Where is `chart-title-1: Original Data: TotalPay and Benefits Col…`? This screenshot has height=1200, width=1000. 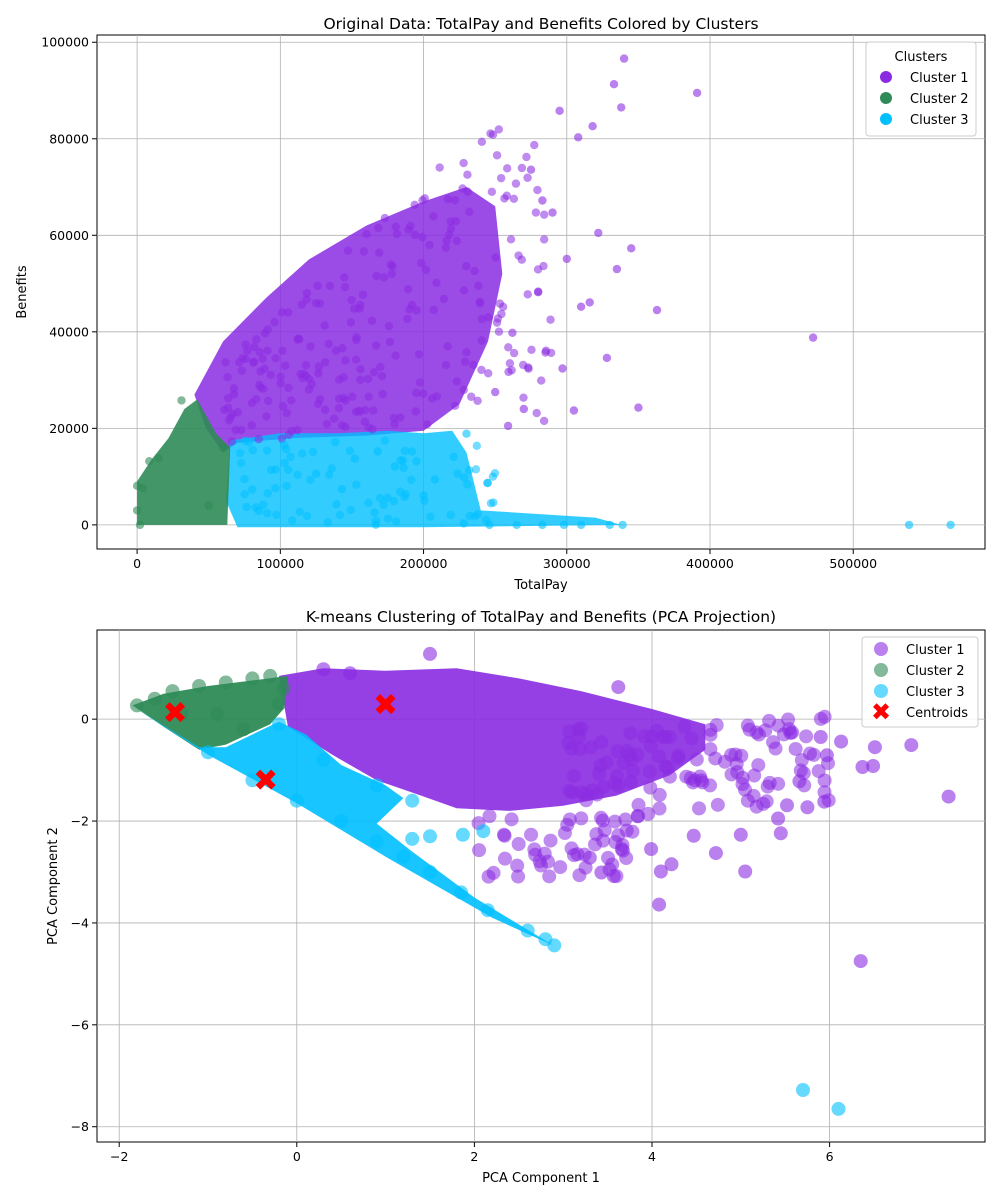 chart-title-1: Original Data: TotalPay and Benefits Col… is located at coordinates (540, 24).